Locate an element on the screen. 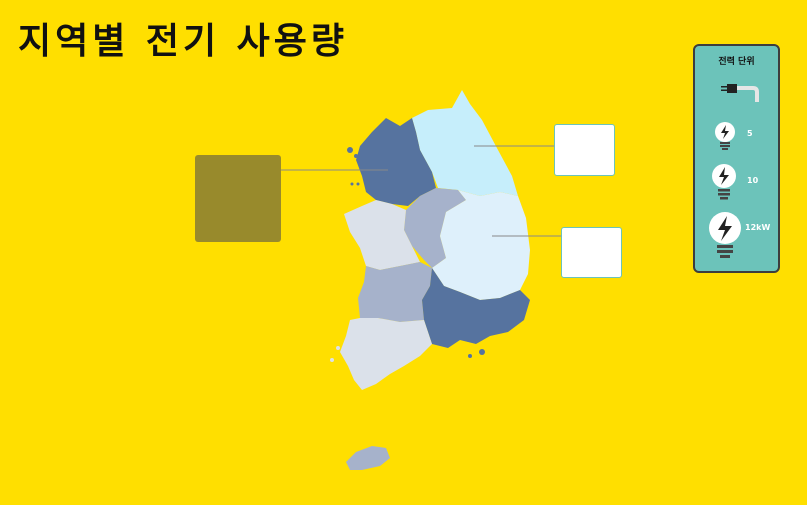  region-chungbuk is located at coordinates (435, 228).